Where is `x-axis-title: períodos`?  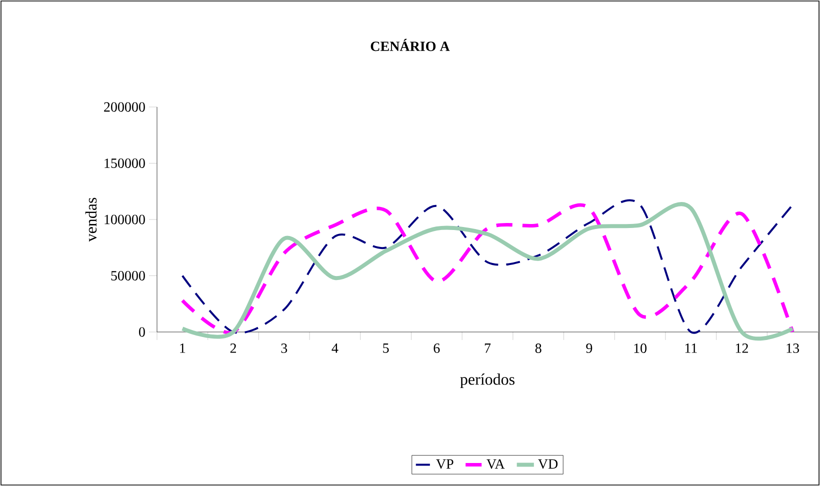
x-axis-title: períodos is located at coordinates (487, 381).